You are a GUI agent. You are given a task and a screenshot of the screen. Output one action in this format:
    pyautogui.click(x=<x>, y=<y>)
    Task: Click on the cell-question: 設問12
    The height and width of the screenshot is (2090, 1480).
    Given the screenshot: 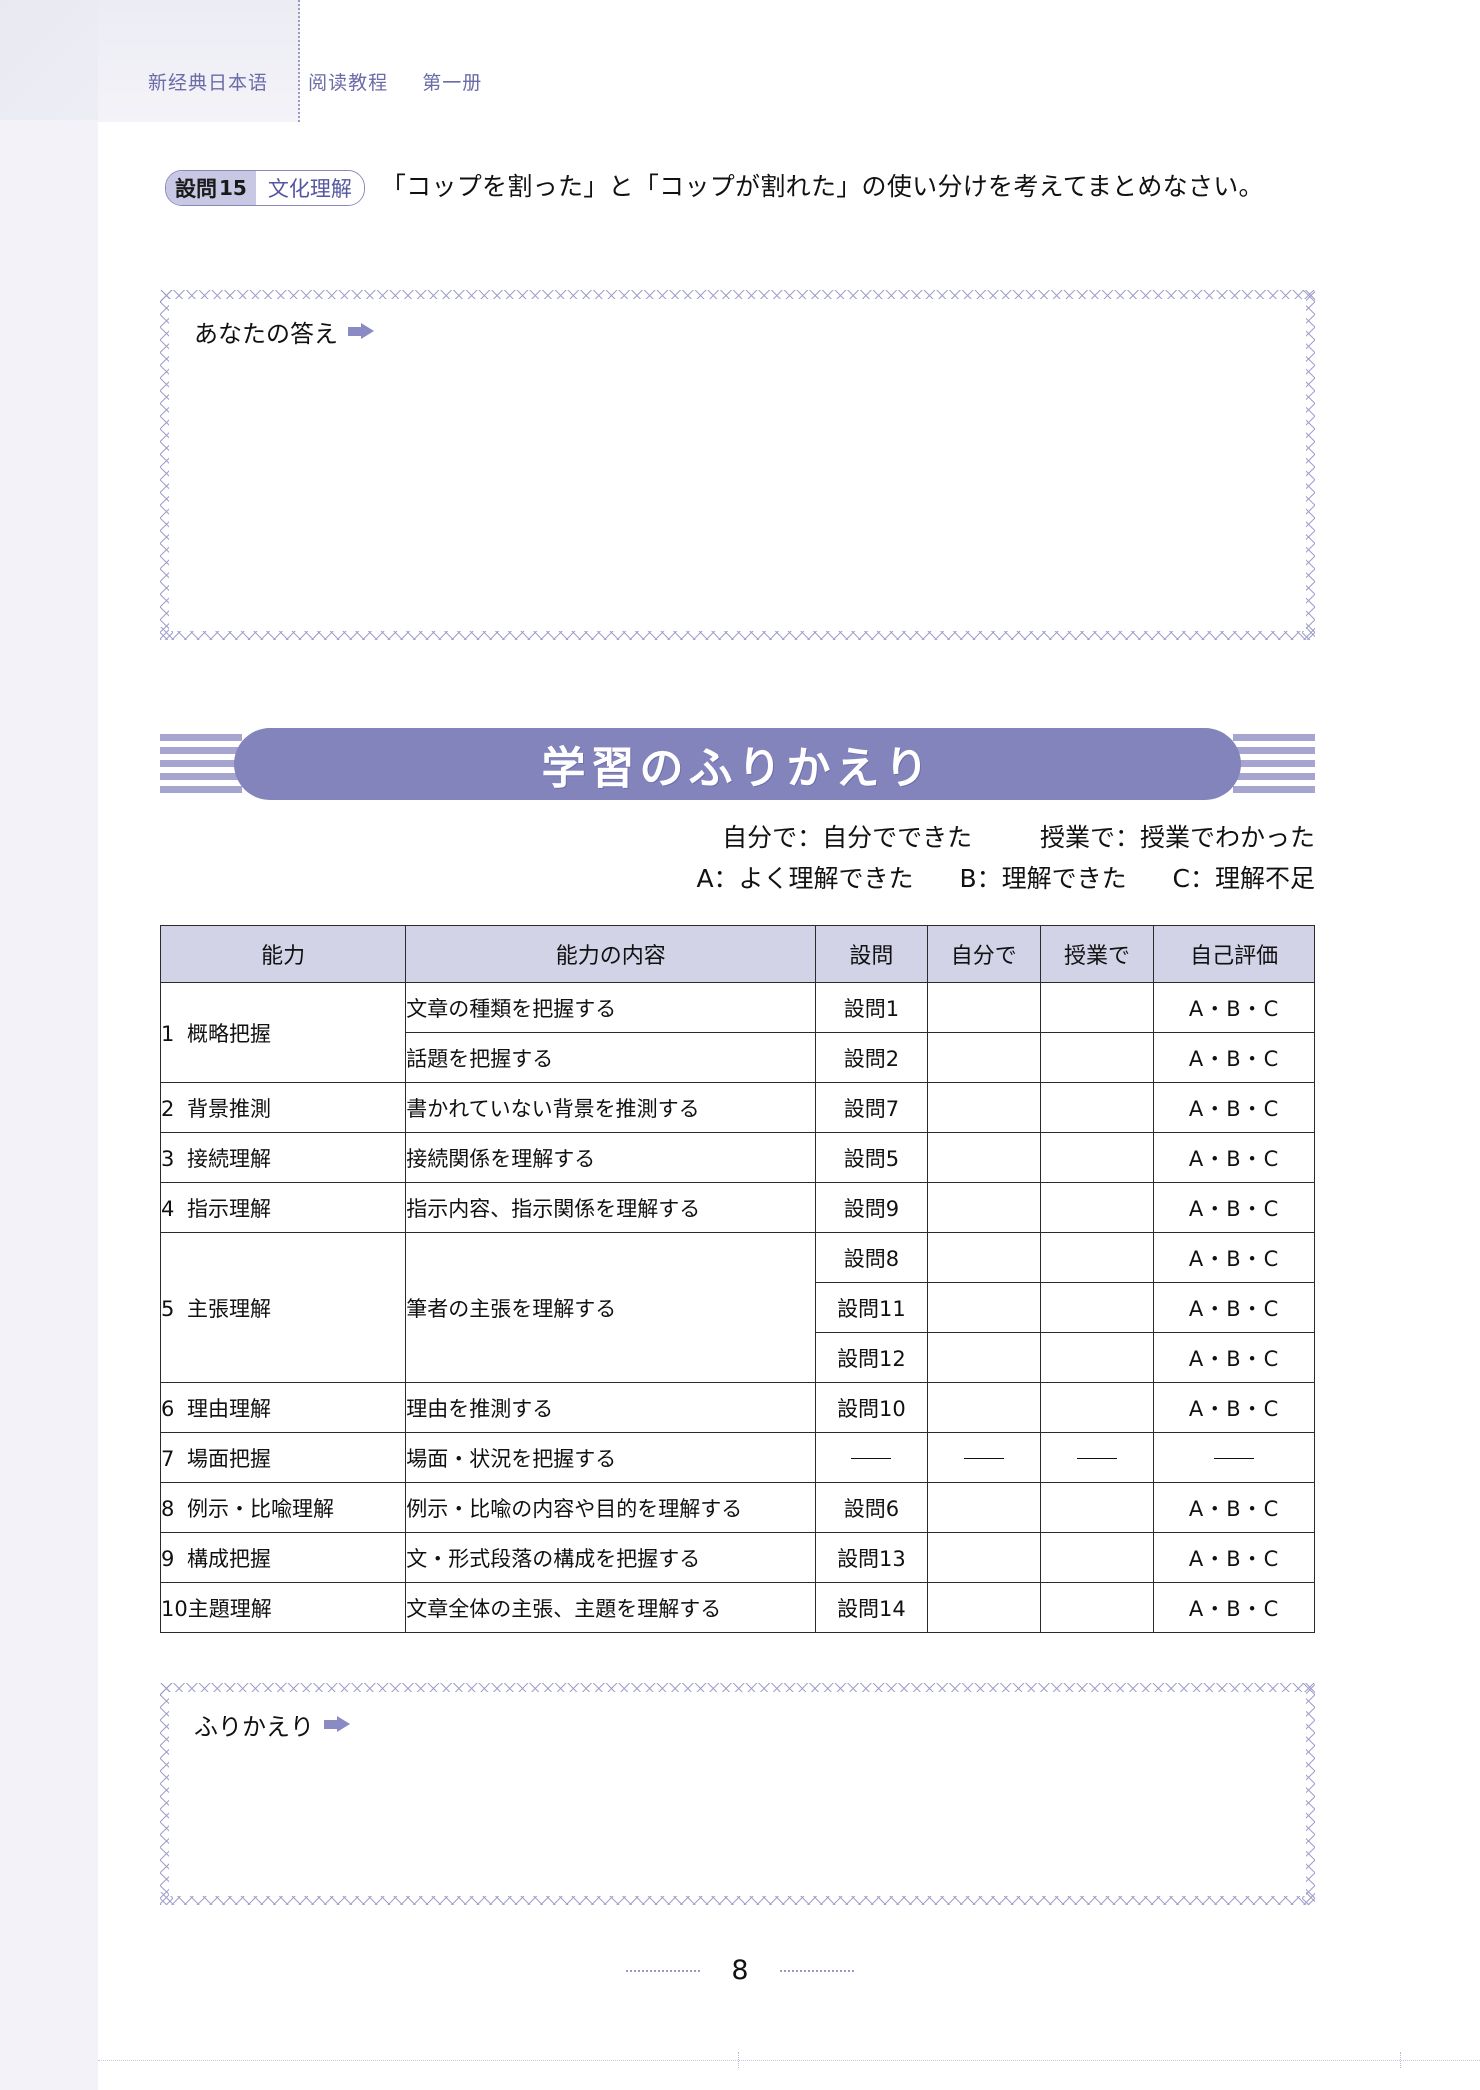 What is the action you would take?
    pyautogui.click(x=871, y=1357)
    